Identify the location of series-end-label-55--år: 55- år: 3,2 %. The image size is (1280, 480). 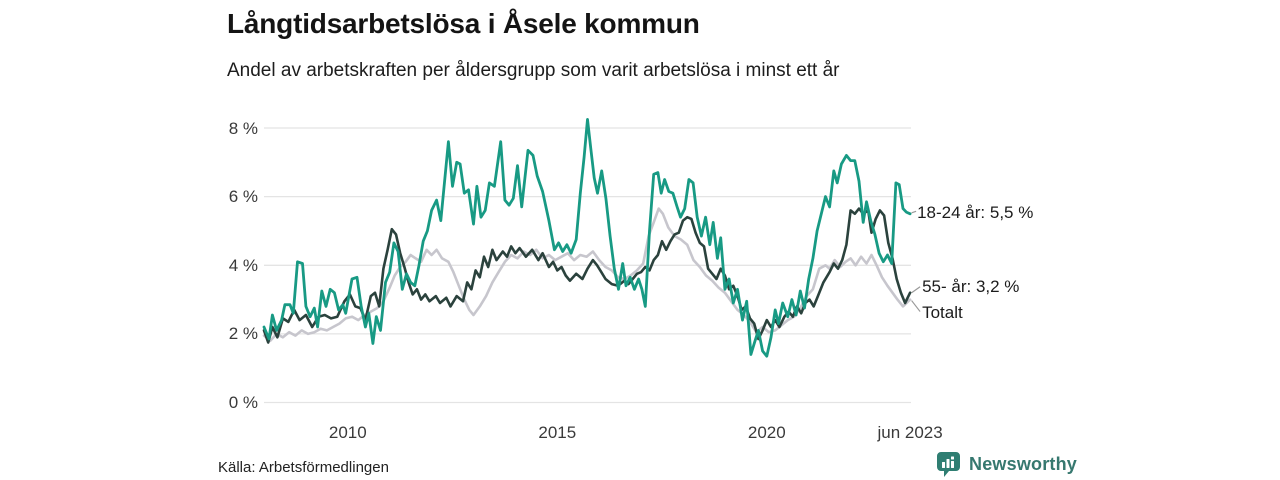
(971, 286).